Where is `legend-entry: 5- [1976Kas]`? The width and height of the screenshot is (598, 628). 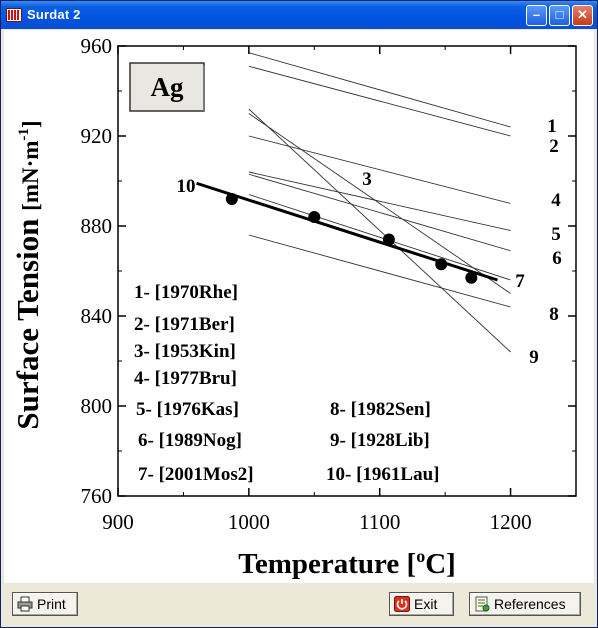 legend-entry: 5- [1976Kas] is located at coordinates (187, 409).